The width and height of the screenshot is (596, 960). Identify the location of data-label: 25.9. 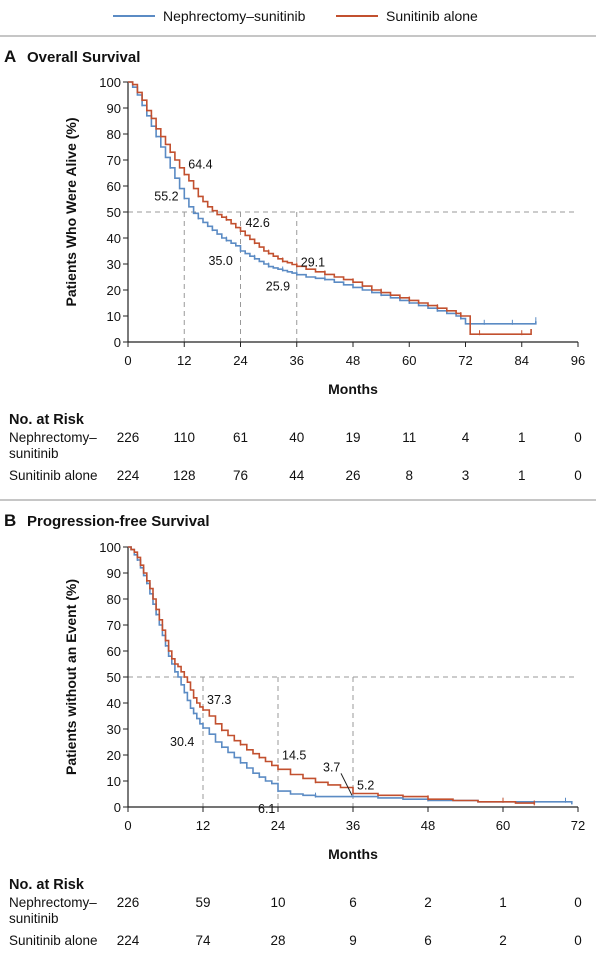
(278, 287).